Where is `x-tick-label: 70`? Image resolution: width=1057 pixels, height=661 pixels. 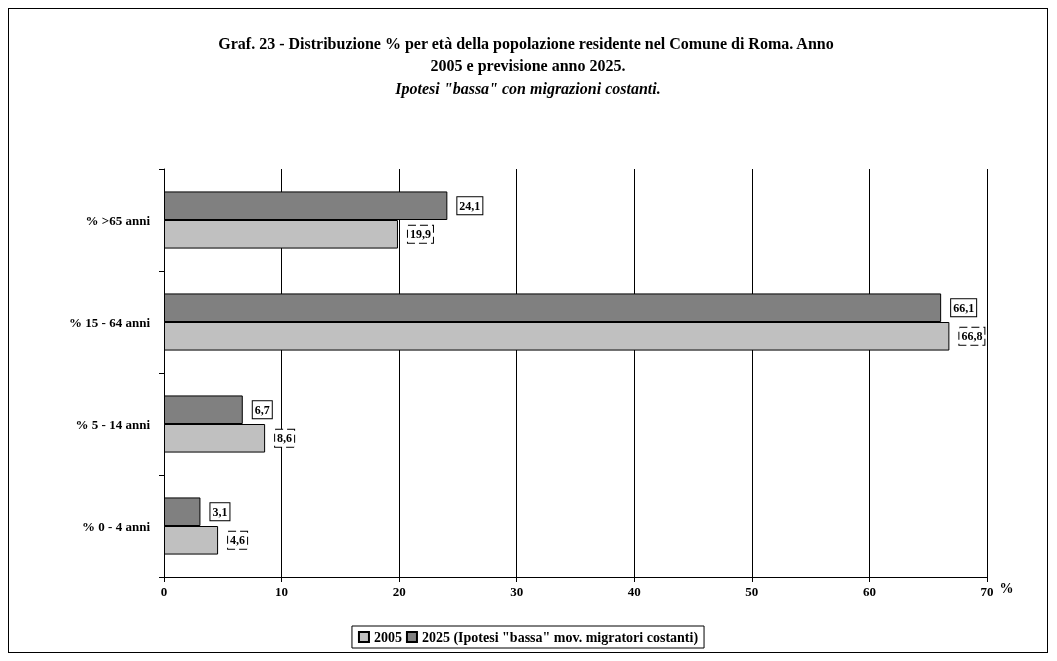
x-tick-label: 70 is located at coordinates (987, 591).